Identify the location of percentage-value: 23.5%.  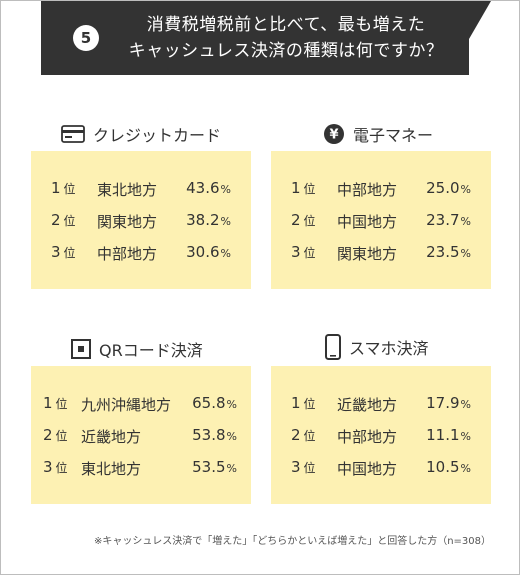
(448, 252).